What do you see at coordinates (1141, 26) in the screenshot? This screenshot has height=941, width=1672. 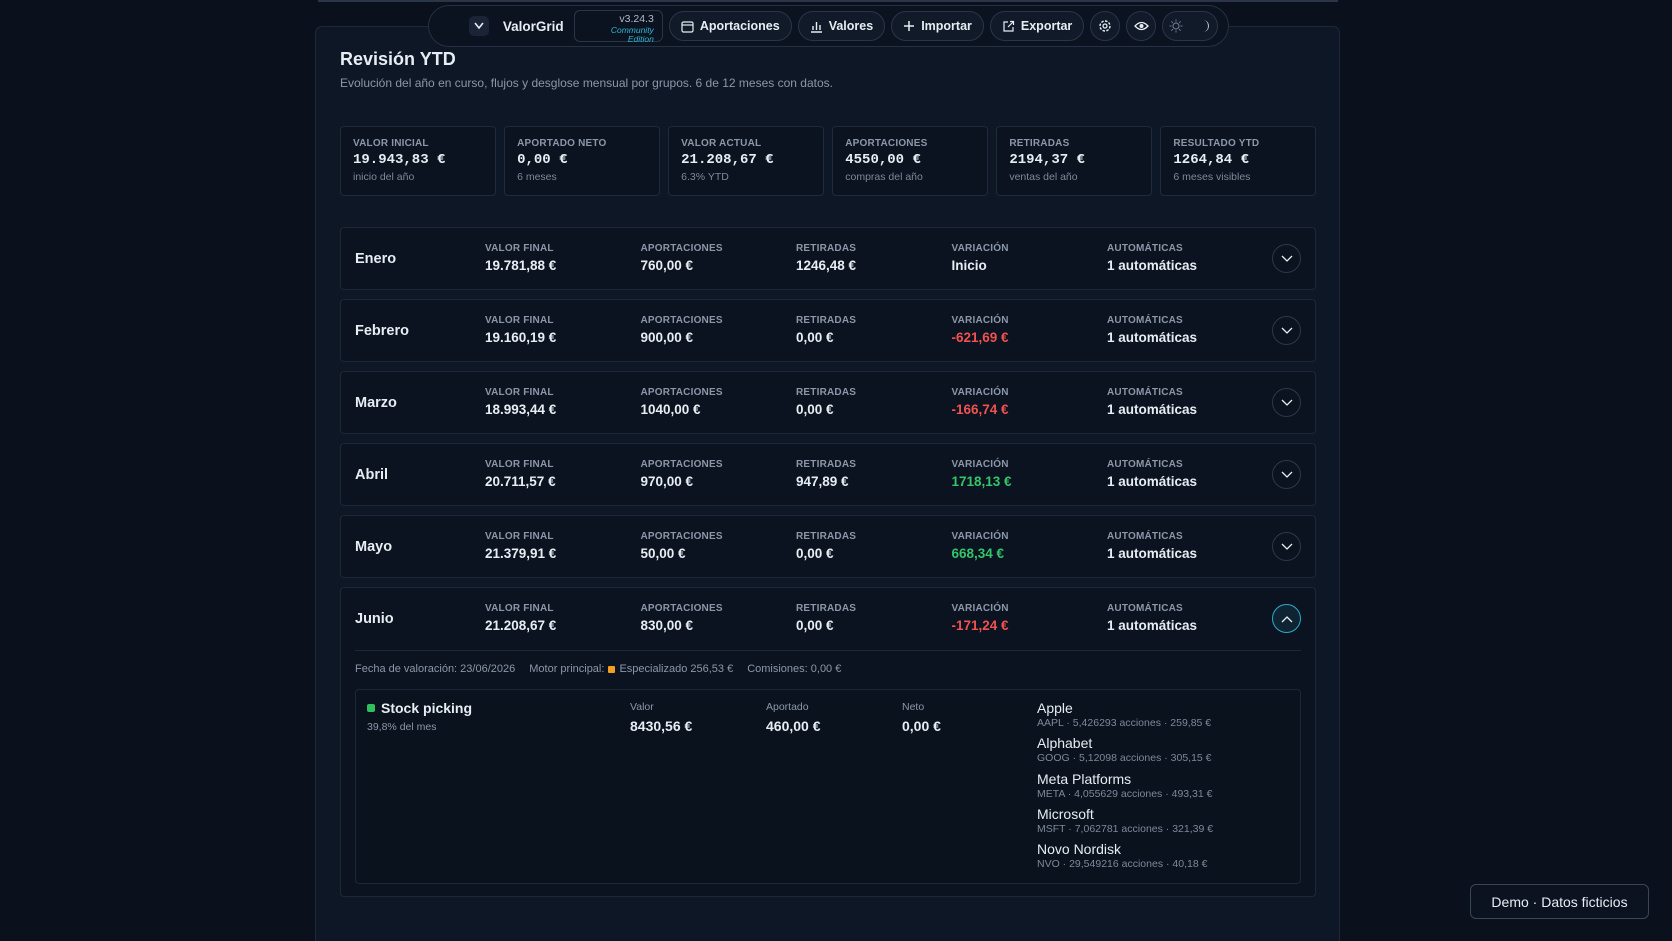 I see `visibility-button` at bounding box center [1141, 26].